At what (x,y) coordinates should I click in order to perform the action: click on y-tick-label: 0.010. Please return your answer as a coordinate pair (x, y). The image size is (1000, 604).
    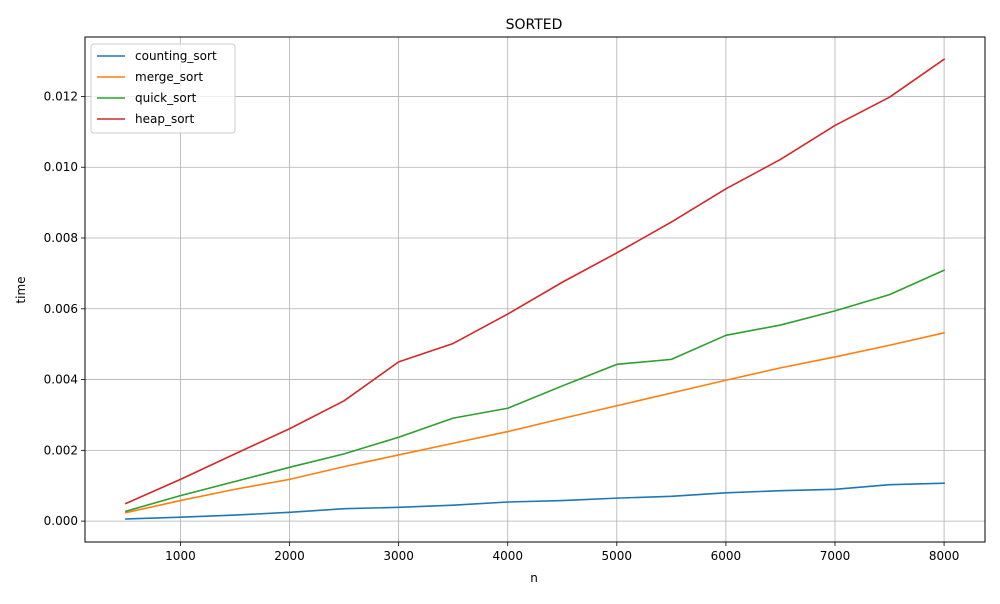
    Looking at the image, I should click on (61, 167).